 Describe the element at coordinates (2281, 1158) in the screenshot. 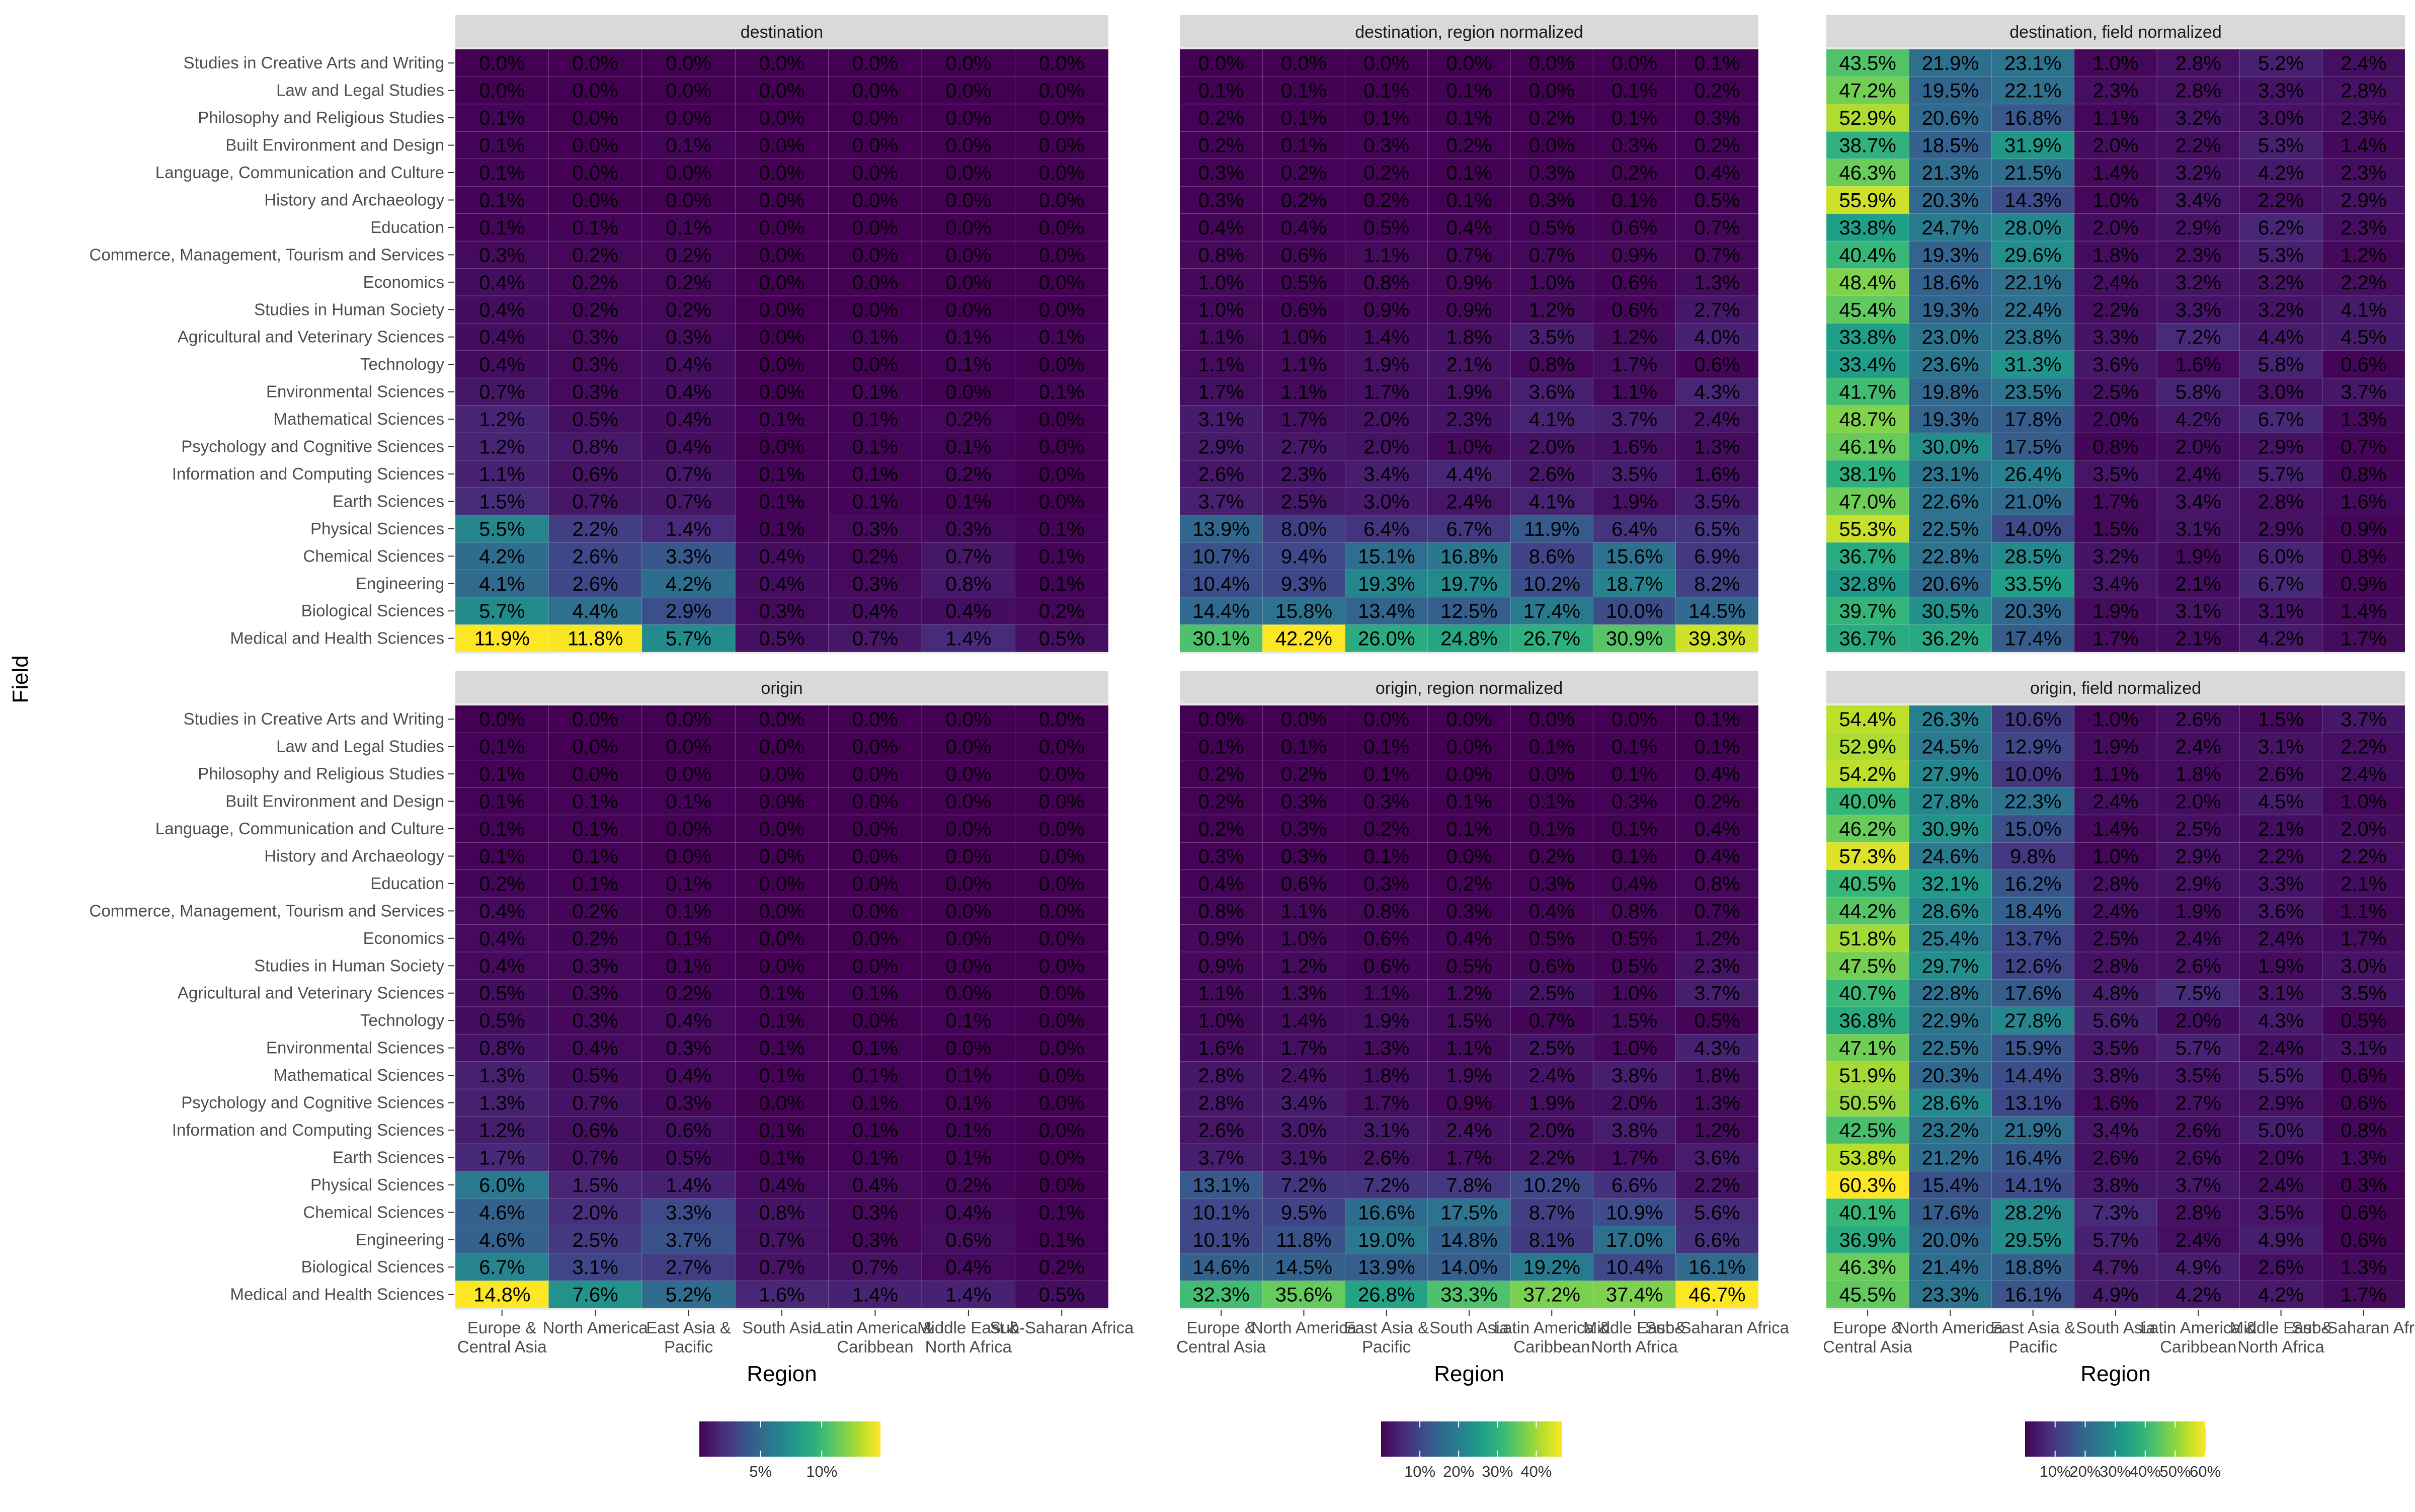

I see `cell-label: 2.0%` at that location.